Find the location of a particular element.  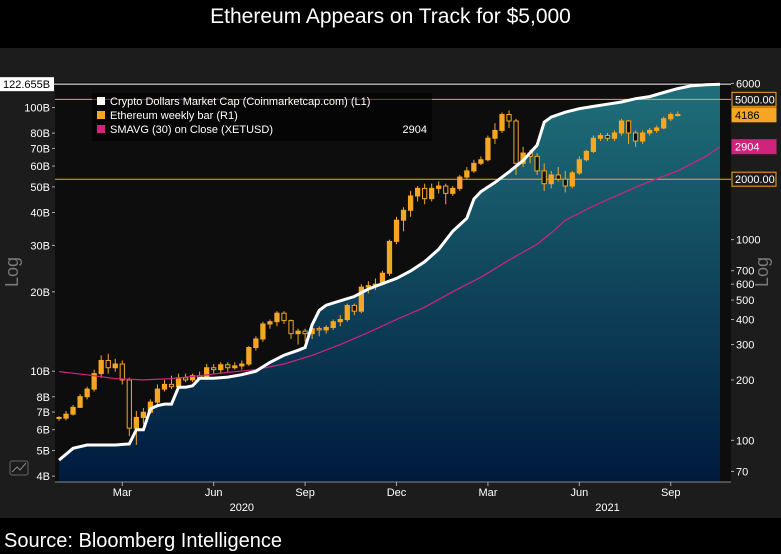

svg-text: 5000.00 is located at coordinates (755, 100).